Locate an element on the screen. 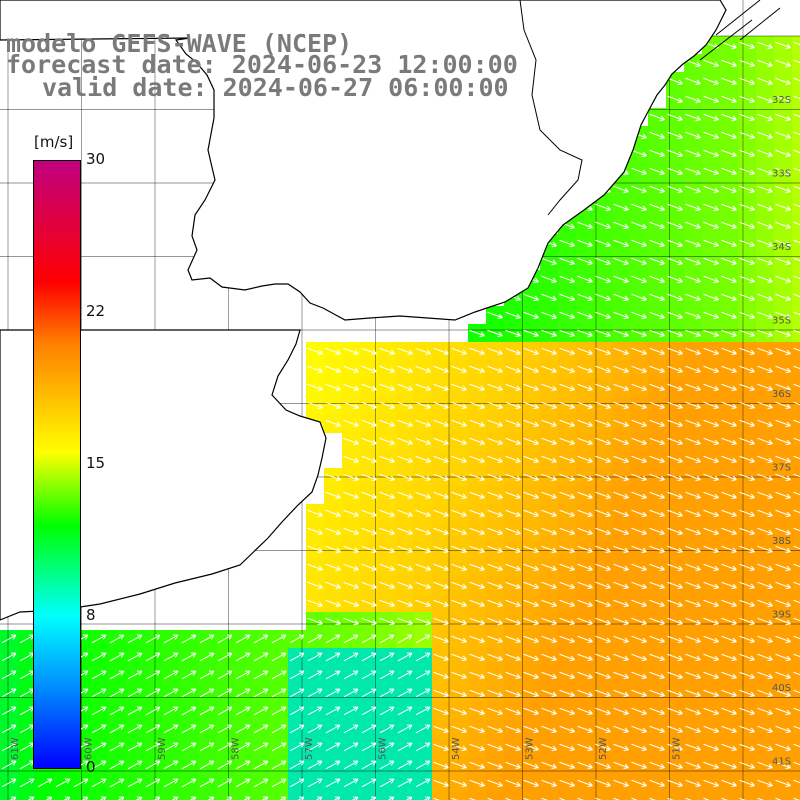  latitude-label: 41S is located at coordinates (781, 762).